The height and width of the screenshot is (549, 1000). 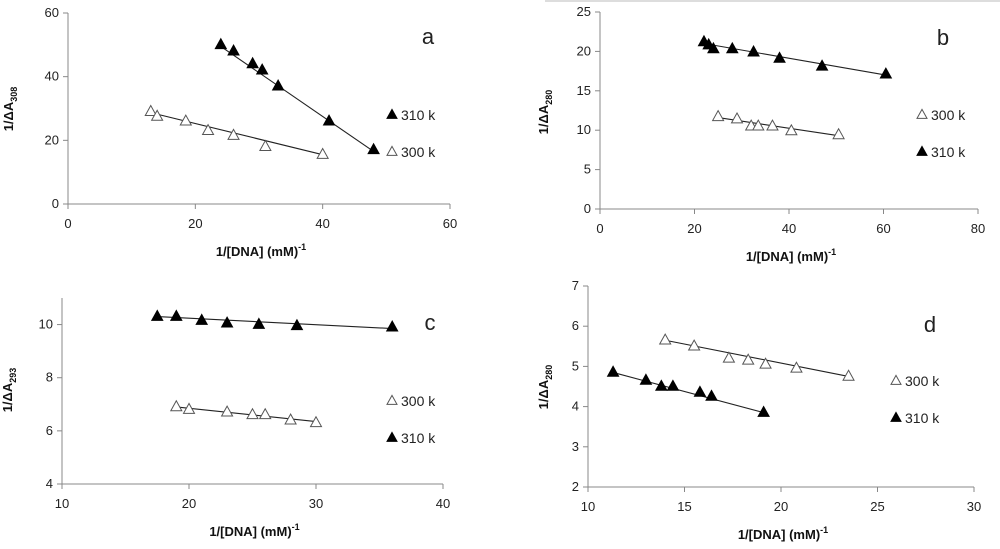 I want to click on y-tick-label: 8, so click(x=49, y=377).